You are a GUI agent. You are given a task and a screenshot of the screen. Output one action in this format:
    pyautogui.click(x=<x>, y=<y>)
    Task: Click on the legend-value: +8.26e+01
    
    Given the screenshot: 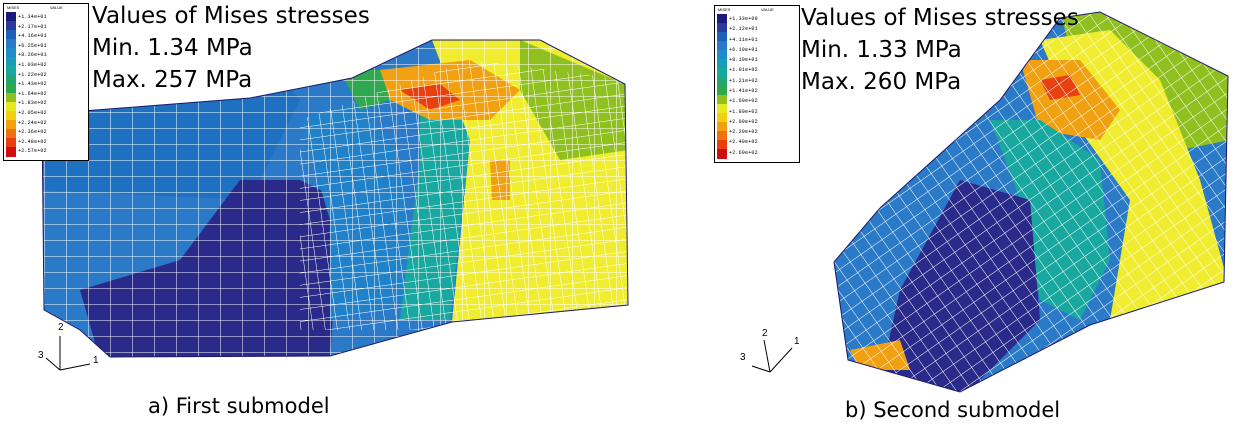 What is the action you would take?
    pyautogui.click(x=32, y=55)
    